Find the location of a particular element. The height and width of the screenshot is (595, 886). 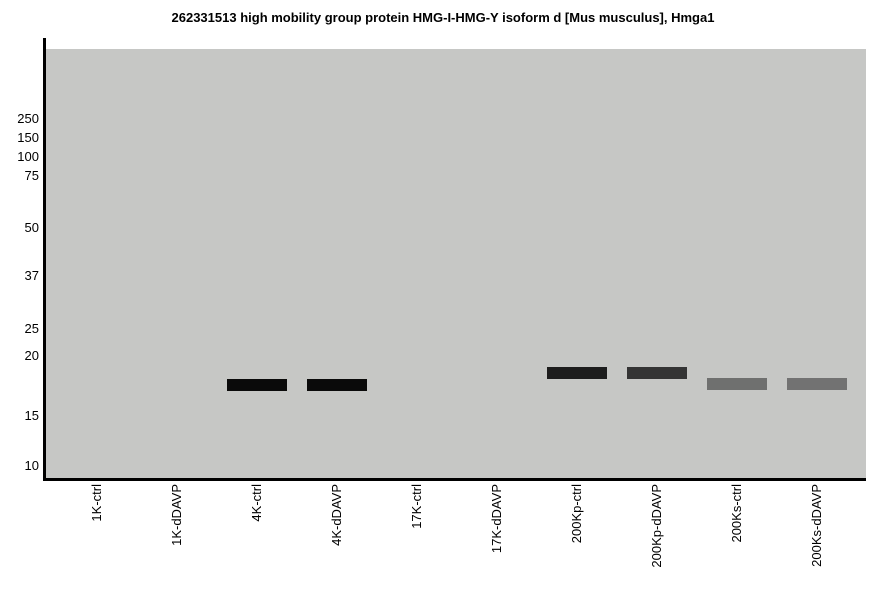

y-tick-label: 75 is located at coordinates (31, 175).